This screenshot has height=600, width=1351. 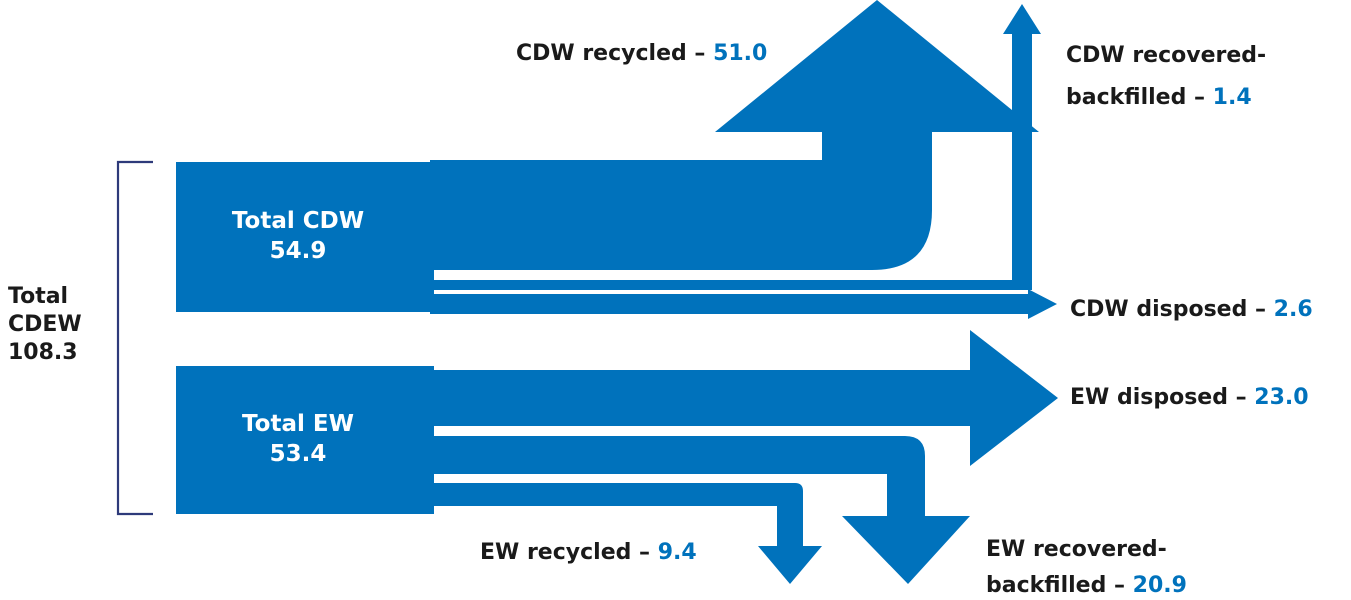 I want to click on ew-recycled-flow, so click(x=626, y=533).